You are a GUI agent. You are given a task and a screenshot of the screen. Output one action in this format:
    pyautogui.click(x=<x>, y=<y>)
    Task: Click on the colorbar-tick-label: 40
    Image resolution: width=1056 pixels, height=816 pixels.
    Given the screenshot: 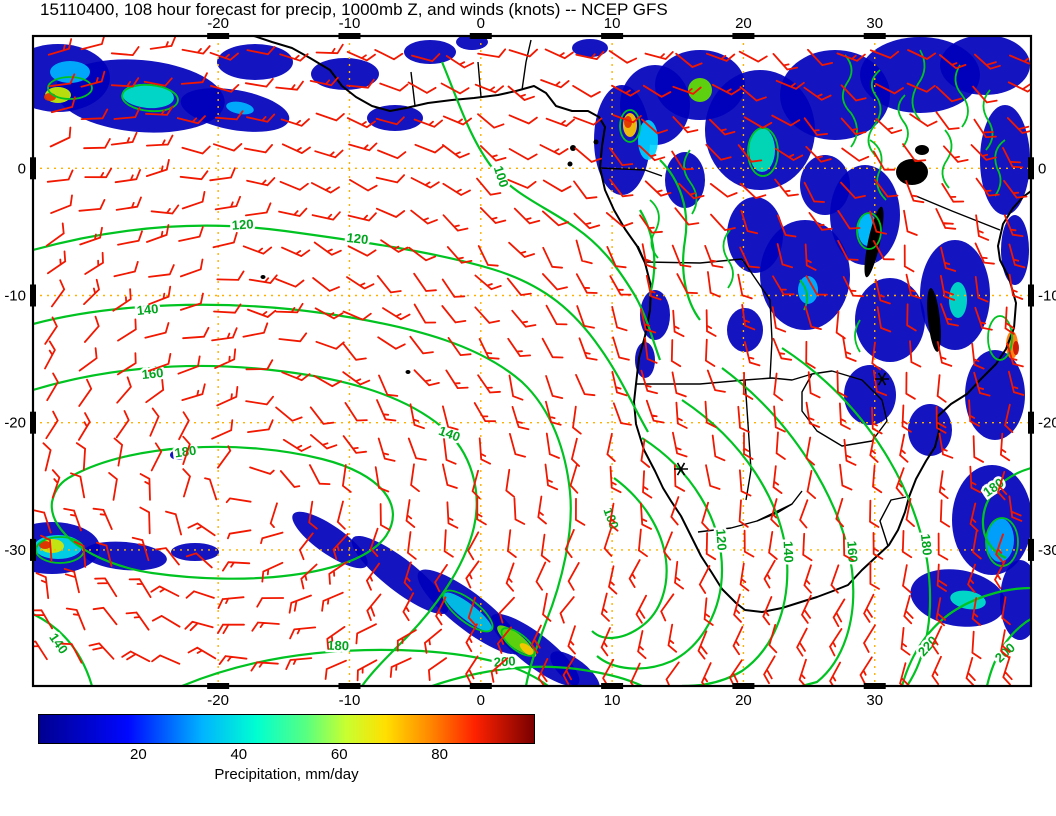 What is the action you would take?
    pyautogui.click(x=239, y=754)
    